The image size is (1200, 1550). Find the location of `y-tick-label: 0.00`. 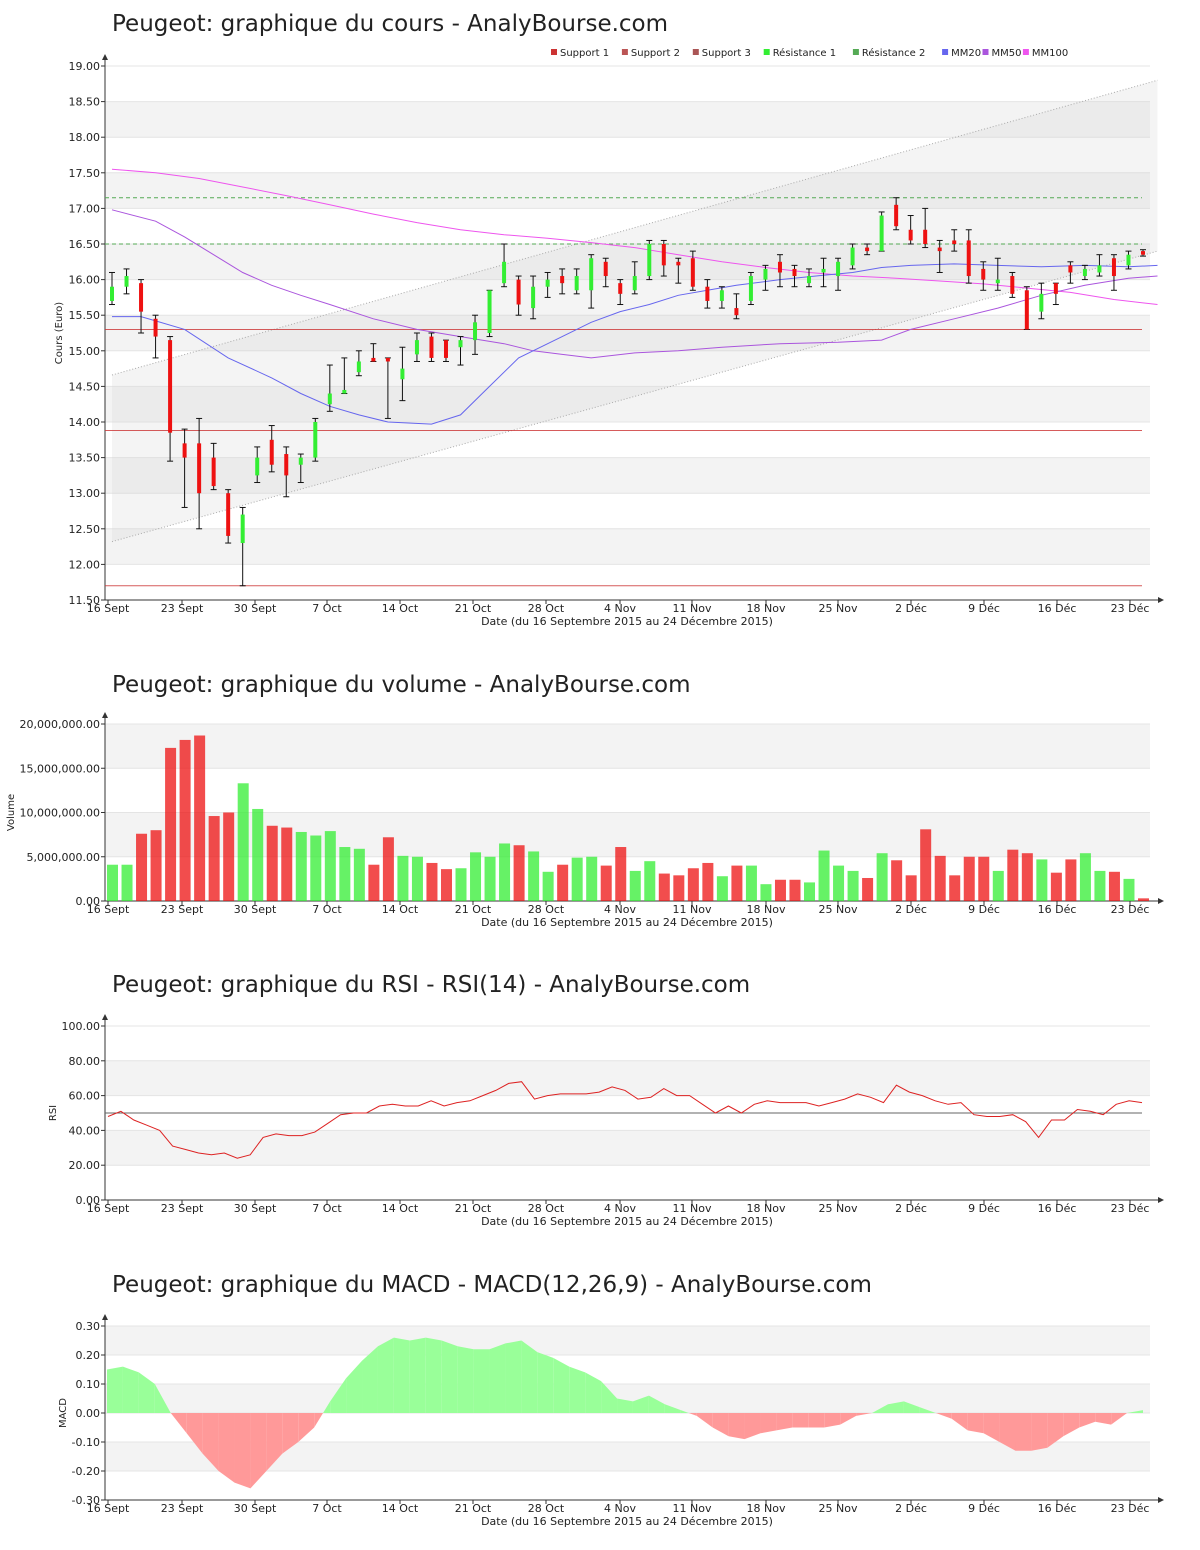

y-tick-label: 0.00 is located at coordinates (88, 1413).